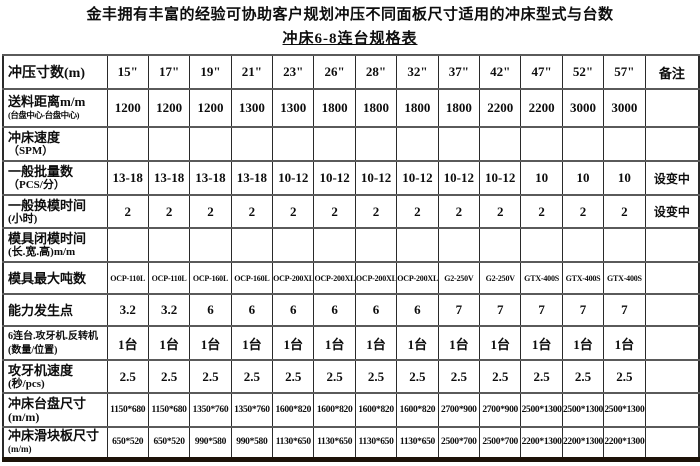 The height and width of the screenshot is (466, 700). I want to click on data-cell: 650*520, so click(127, 443).